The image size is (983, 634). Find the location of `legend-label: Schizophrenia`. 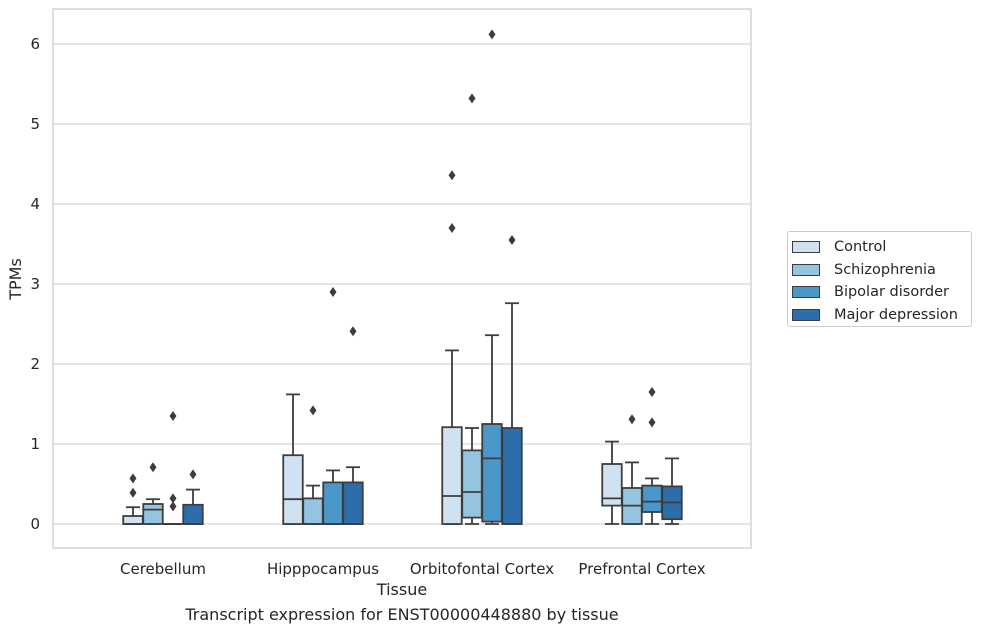

legend-label: Schizophrenia is located at coordinates (885, 269).